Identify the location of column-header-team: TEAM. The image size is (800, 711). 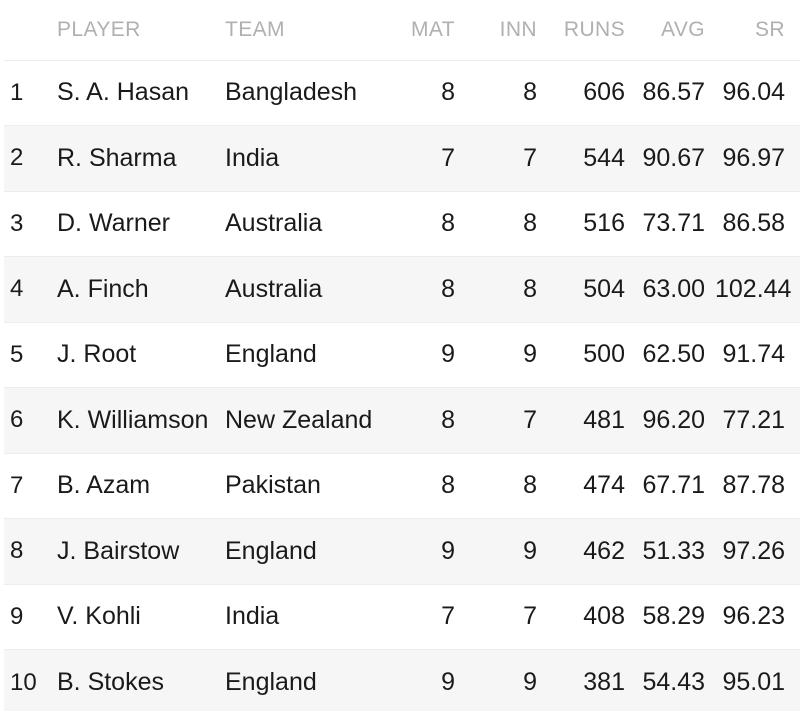
(300, 30).